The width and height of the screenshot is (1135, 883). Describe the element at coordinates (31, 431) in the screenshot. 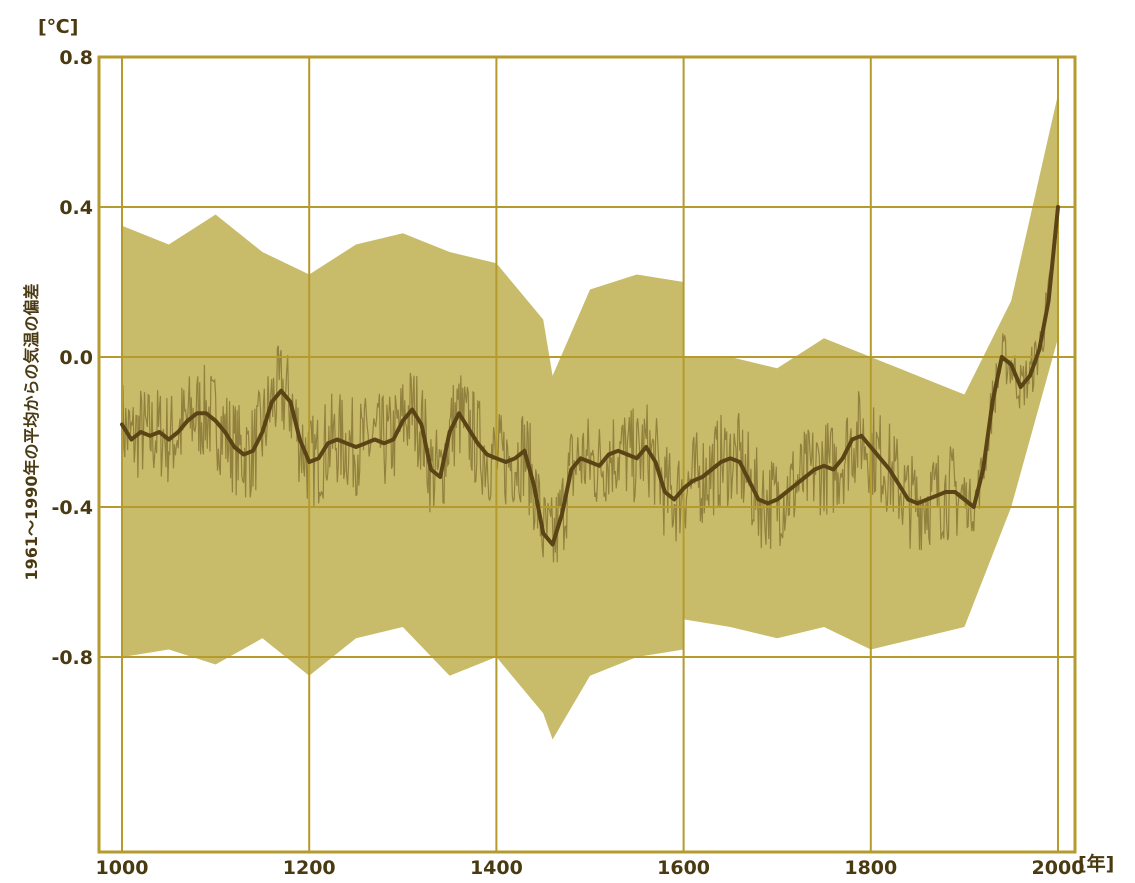

I see `y-axis-label: 1961～1990年の平均からの気温の偏差` at that location.